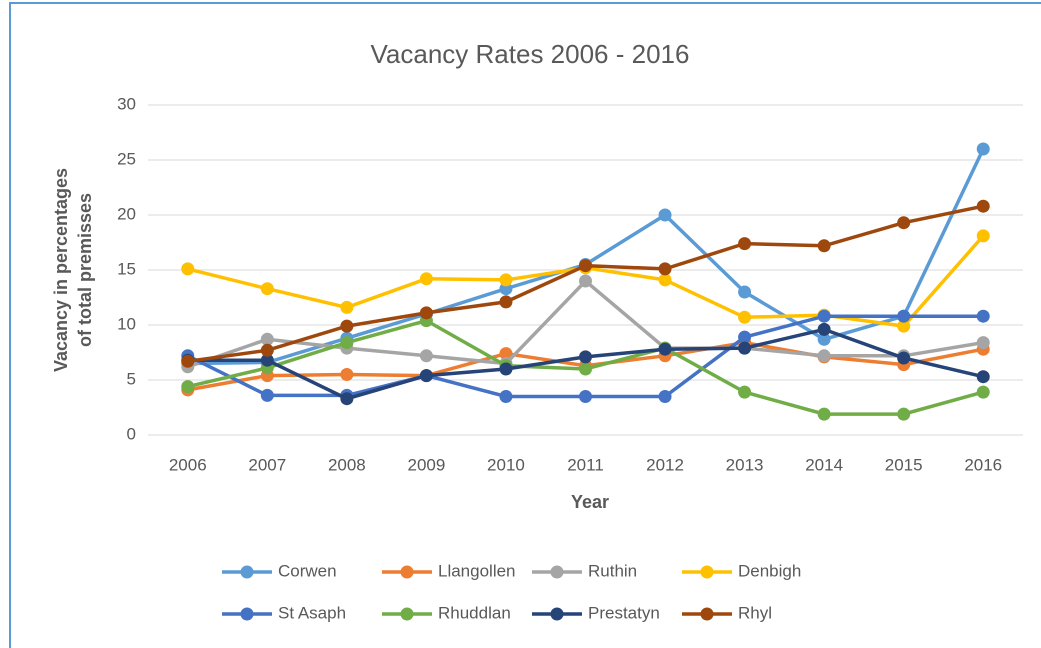 The width and height of the screenshot is (1041, 648). I want to click on y-axis-label: Vacancy in percentages, so click(61, 270).